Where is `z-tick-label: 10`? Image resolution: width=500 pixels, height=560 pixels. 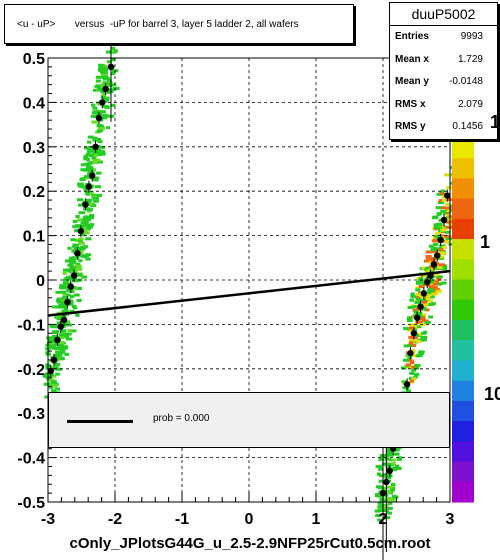
z-tick-label: 10 is located at coordinates (492, 394).